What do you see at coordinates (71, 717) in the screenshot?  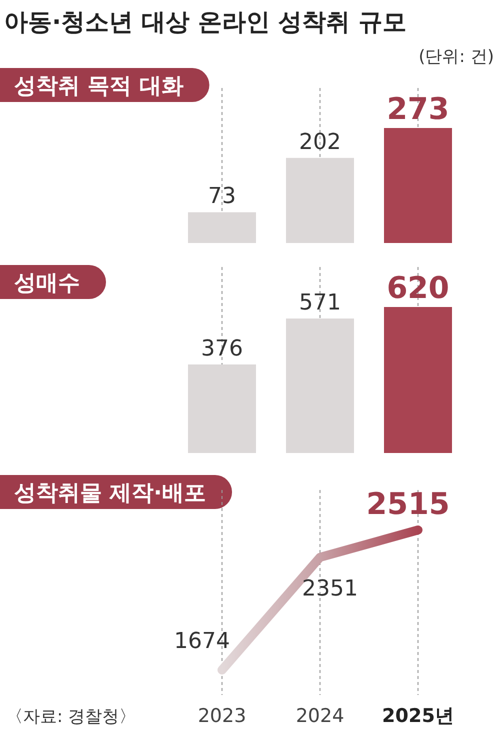 I see `text: 〈자료: 경찰청〉` at bounding box center [71, 717].